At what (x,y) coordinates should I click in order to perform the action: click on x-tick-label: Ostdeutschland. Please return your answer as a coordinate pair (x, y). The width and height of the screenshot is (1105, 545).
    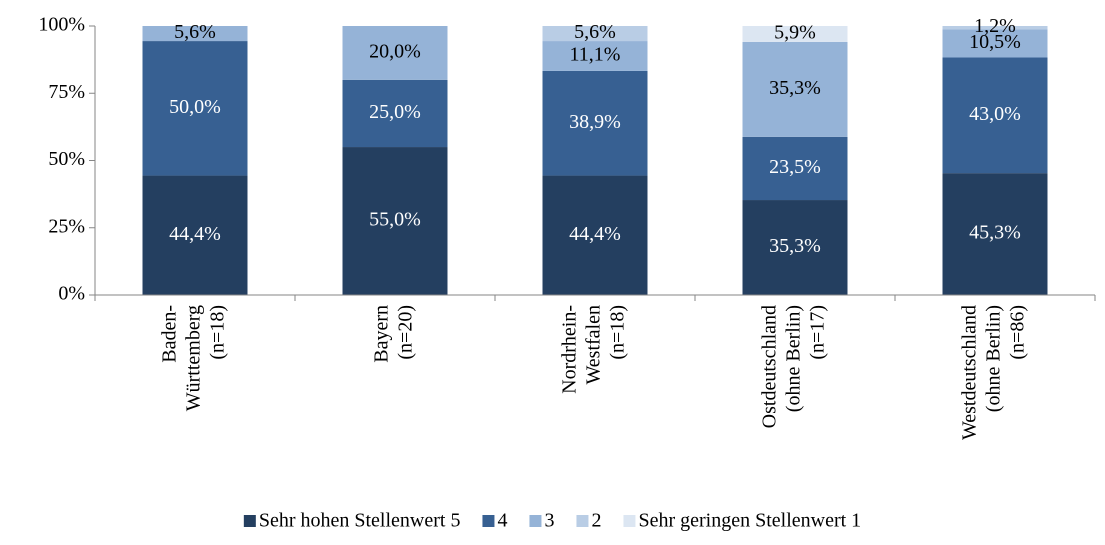
    Looking at the image, I should click on (770, 366).